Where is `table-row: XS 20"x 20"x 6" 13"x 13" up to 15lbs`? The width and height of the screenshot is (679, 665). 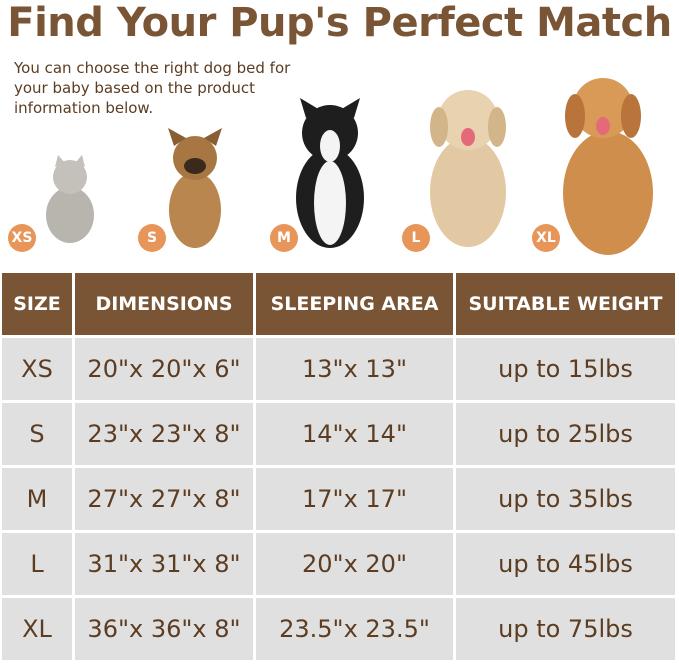 table-row: XS 20"x 20"x 6" 13"x 13" up to 15lbs is located at coordinates (338, 369).